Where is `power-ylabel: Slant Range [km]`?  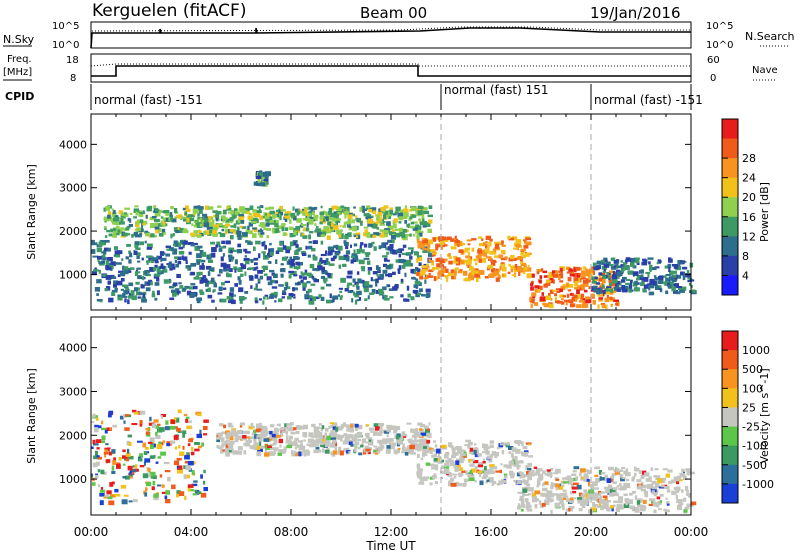 power-ylabel: Slant Range [km] is located at coordinates (31, 212).